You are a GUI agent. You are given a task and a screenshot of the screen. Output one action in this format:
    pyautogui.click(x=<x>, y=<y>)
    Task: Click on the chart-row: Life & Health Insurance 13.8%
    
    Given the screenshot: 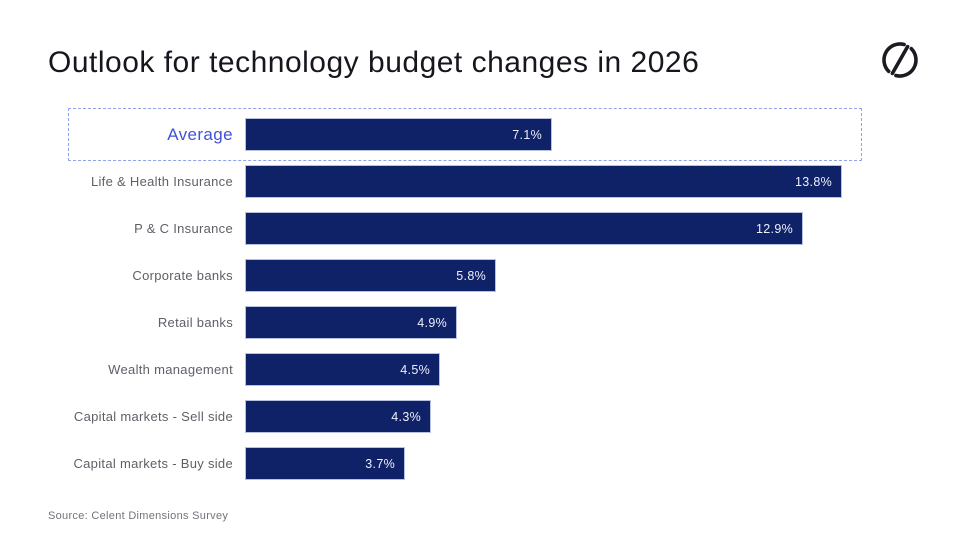 What is the action you would take?
    pyautogui.click(x=480, y=181)
    